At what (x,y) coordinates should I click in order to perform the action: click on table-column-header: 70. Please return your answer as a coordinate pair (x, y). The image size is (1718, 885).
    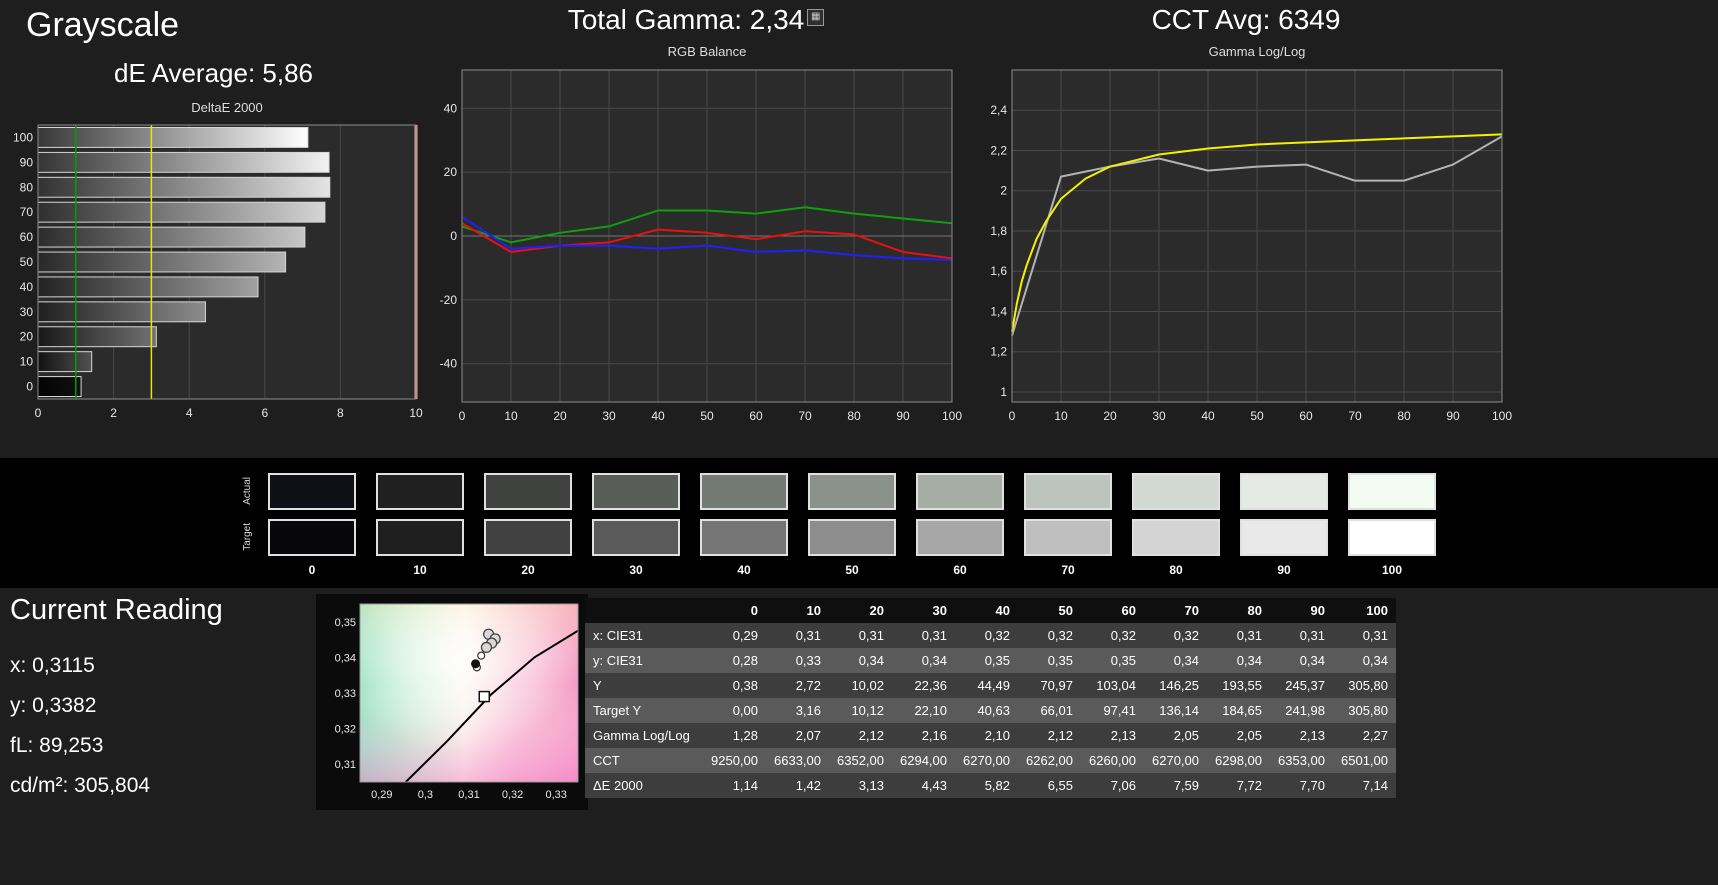
    Looking at the image, I should click on (1175, 610).